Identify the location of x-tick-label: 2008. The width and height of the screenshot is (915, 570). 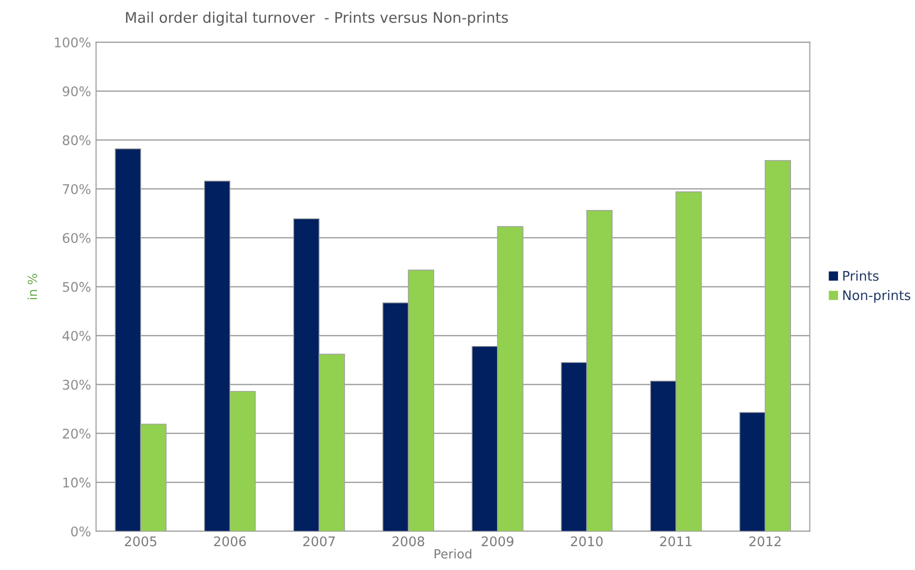
(408, 541).